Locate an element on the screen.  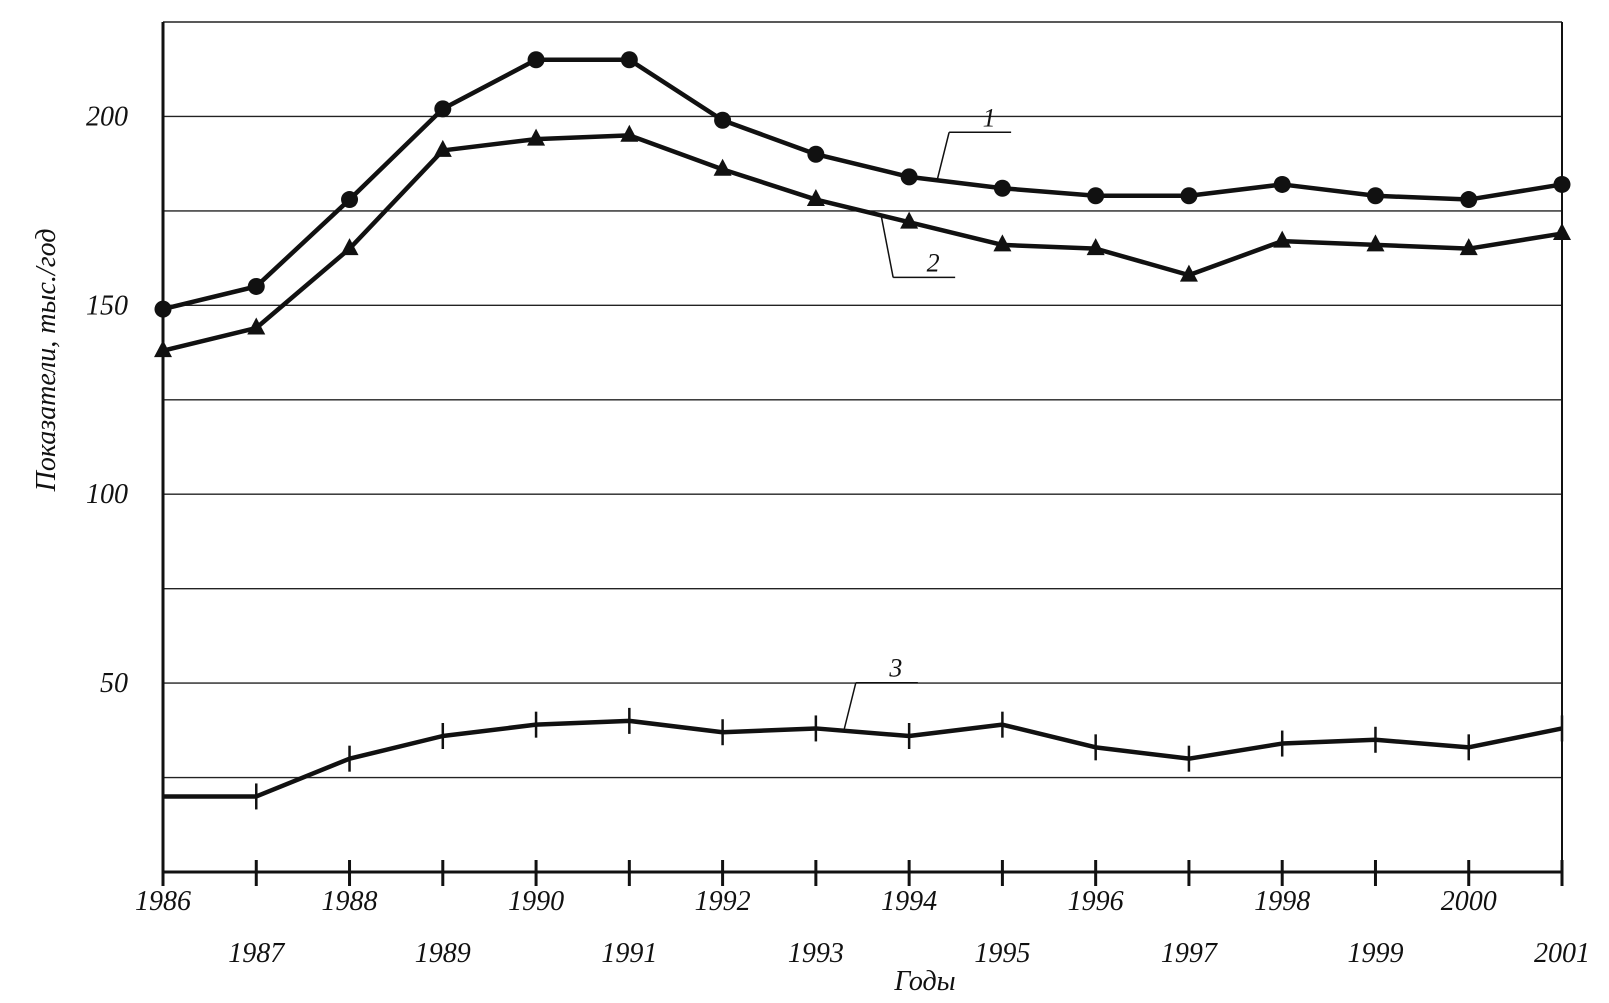
x-tick-label-1990: 1990 is located at coordinates (536, 901).